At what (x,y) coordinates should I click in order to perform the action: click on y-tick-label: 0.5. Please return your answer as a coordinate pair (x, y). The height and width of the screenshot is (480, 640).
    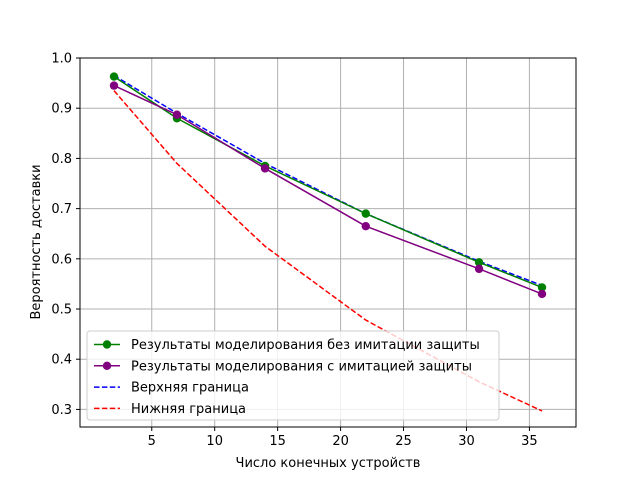
    Looking at the image, I should click on (61, 310).